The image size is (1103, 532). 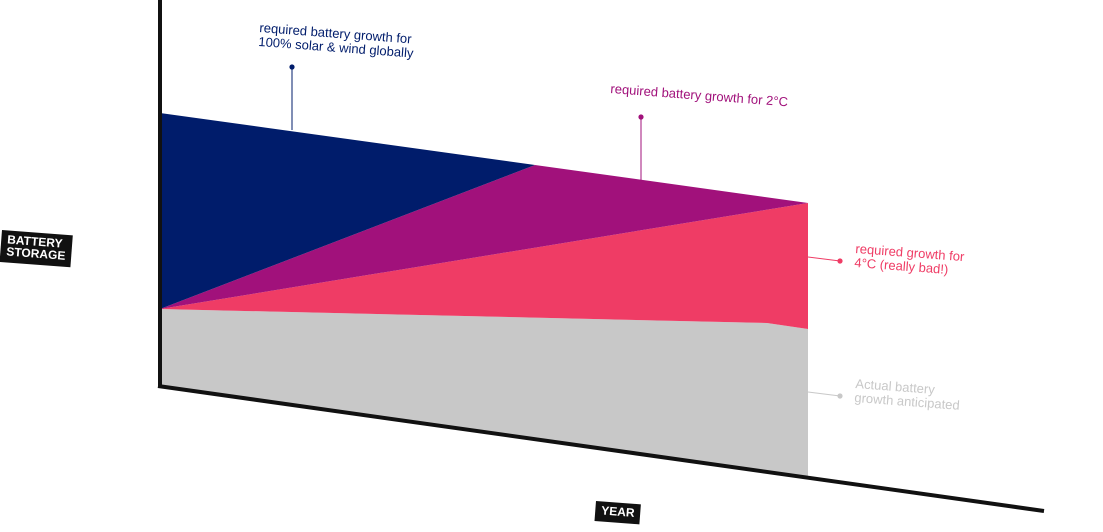 I want to click on callout-leader-actual, so click(x=825, y=395).